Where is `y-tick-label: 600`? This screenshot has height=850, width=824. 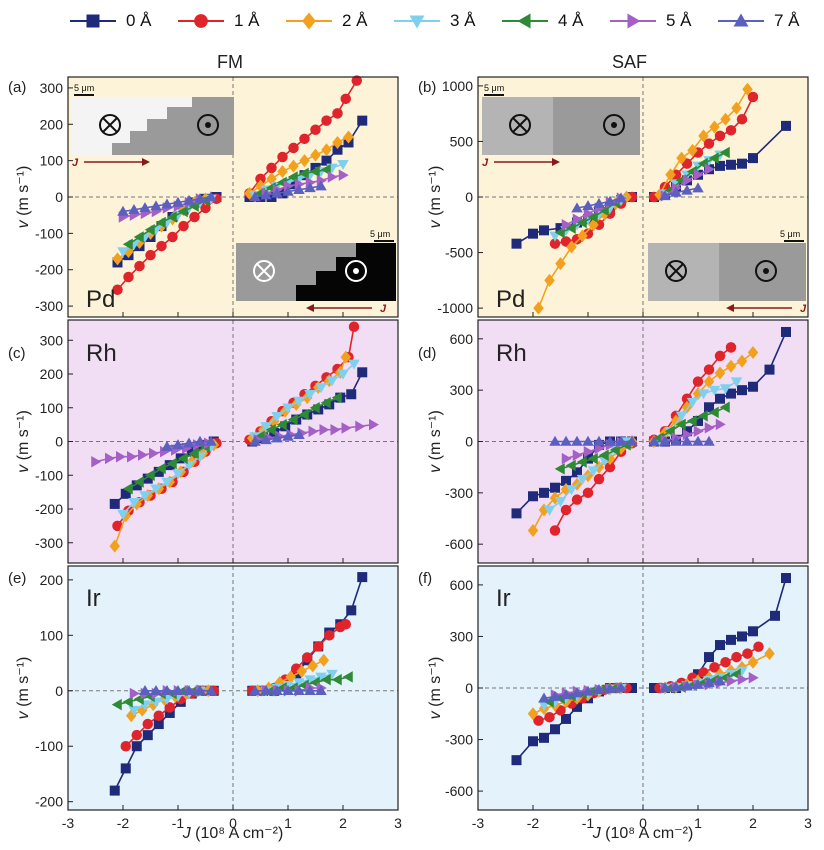 y-tick-label: 600 is located at coordinates (462, 585).